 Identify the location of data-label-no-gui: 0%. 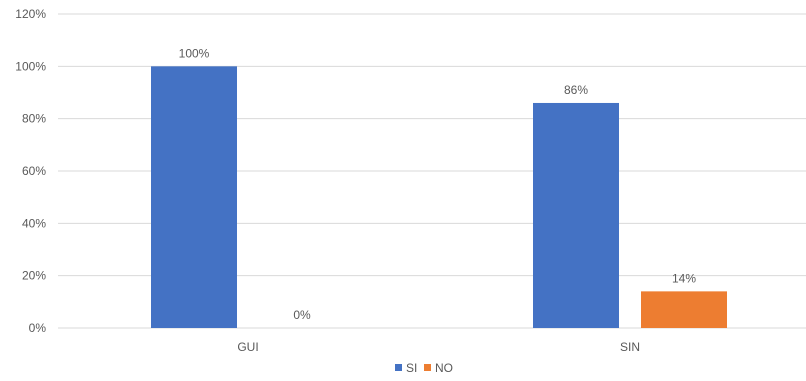
(302, 315).